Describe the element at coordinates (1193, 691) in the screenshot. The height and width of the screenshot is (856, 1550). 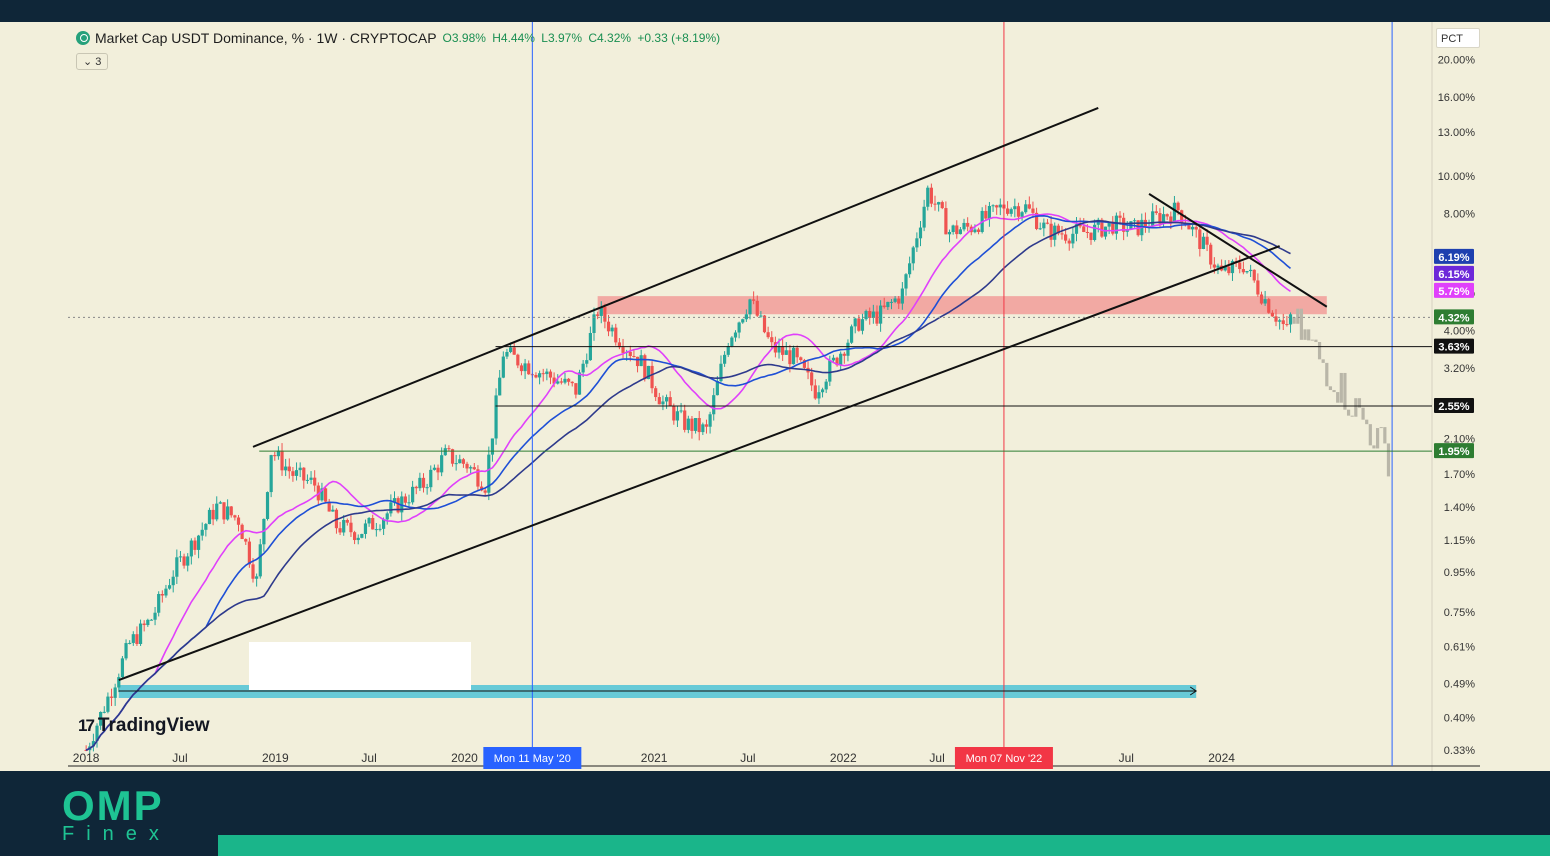
I see `date-range-arrow-head` at that location.